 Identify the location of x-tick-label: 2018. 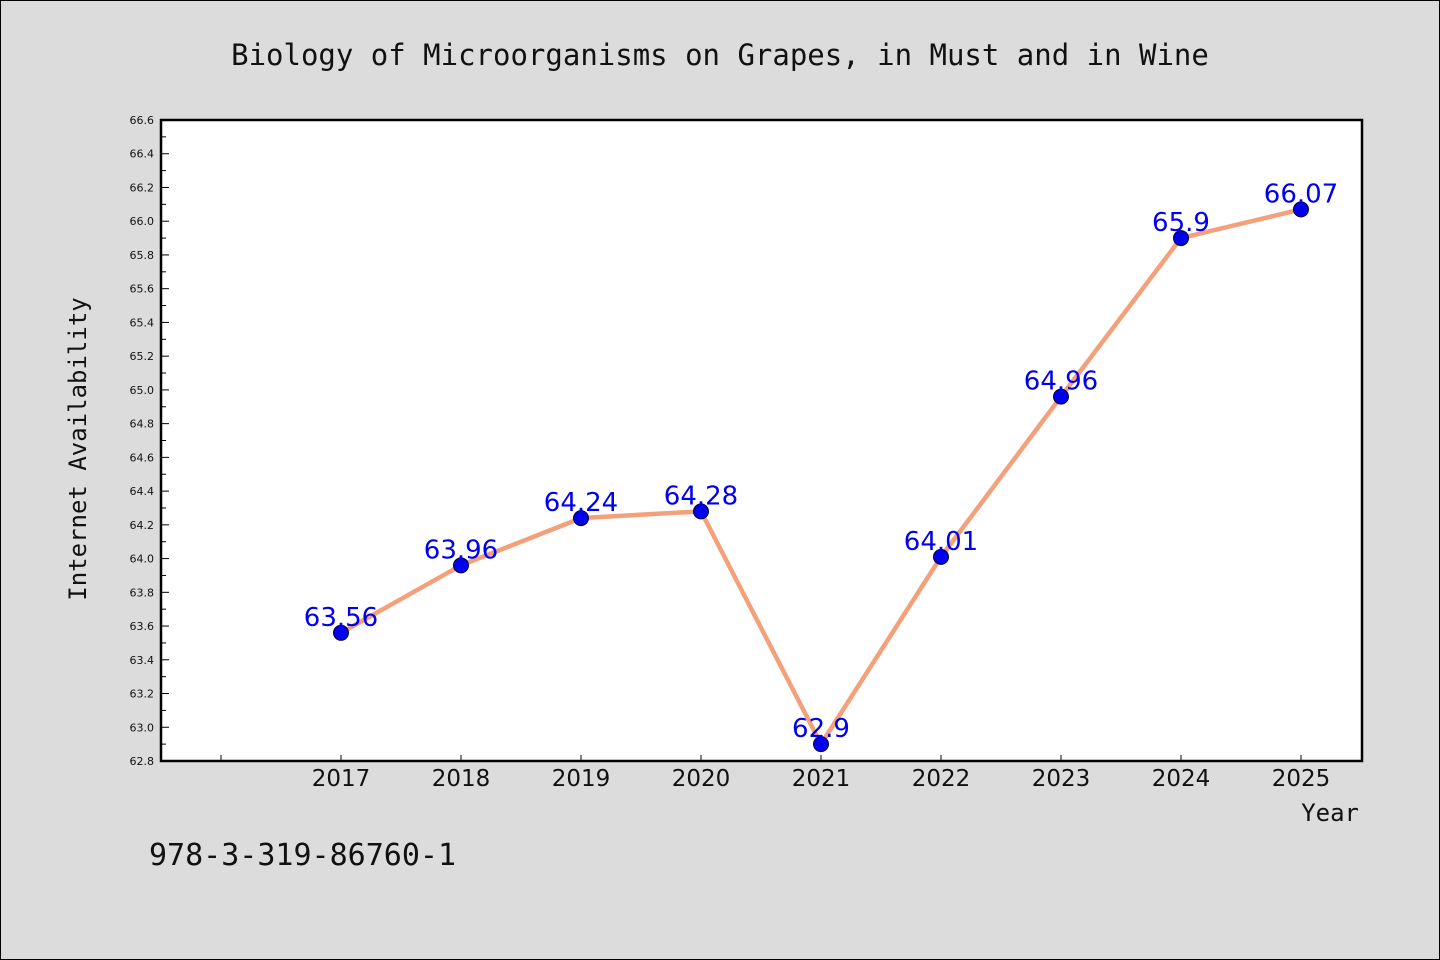
(461, 779).